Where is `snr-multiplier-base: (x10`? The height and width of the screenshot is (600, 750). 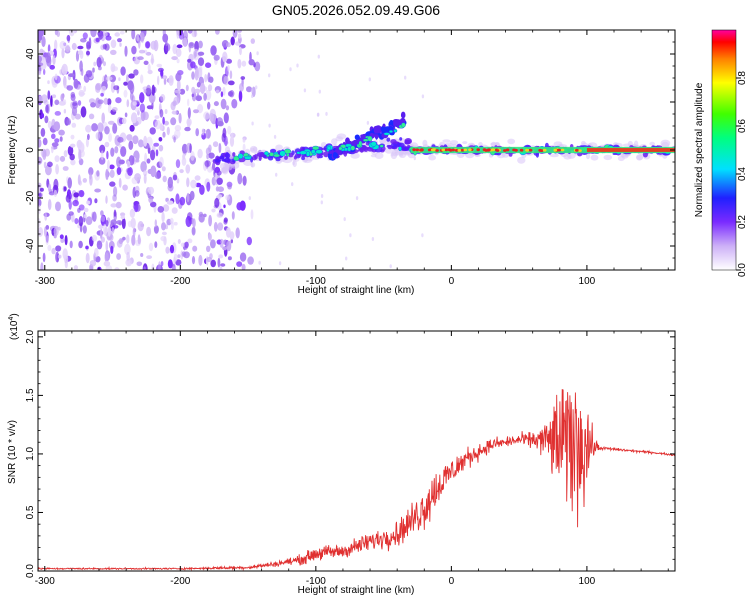
snr-multiplier-base: (x10 is located at coordinates (14, 330).